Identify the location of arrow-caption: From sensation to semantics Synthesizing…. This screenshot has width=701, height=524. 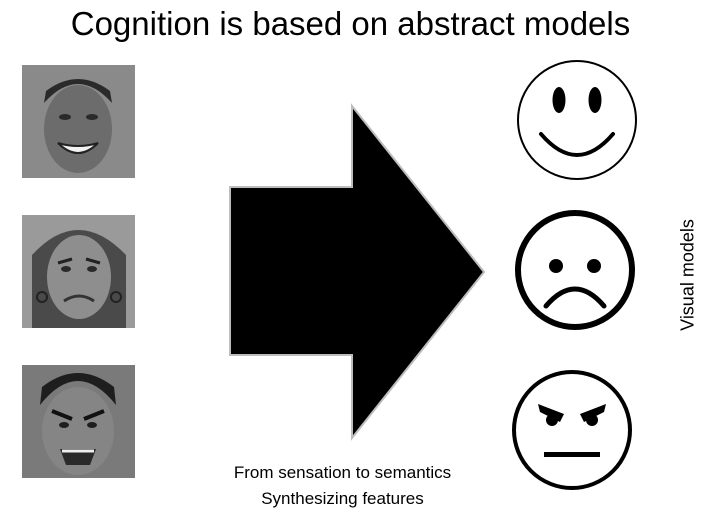
(342, 486).